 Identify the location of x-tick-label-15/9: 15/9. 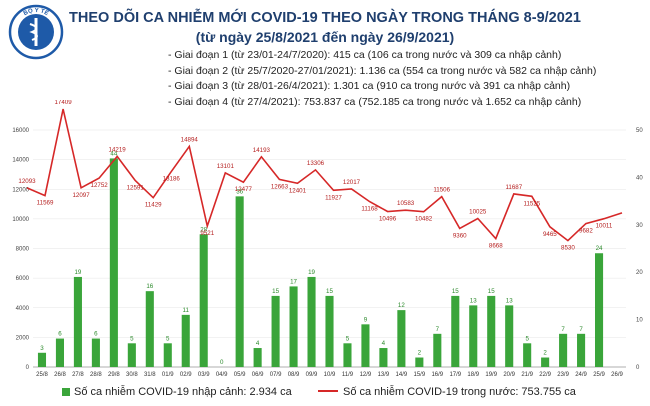
(420, 375).